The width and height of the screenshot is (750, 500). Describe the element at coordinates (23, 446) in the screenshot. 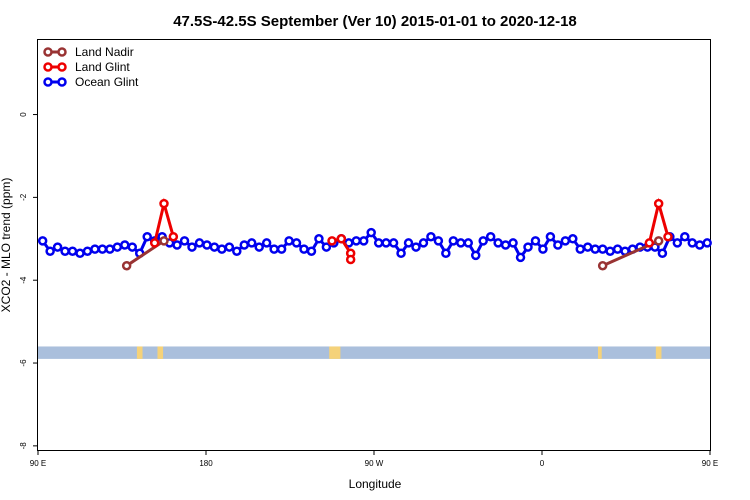

I see `y-tick-label: -8` at that location.